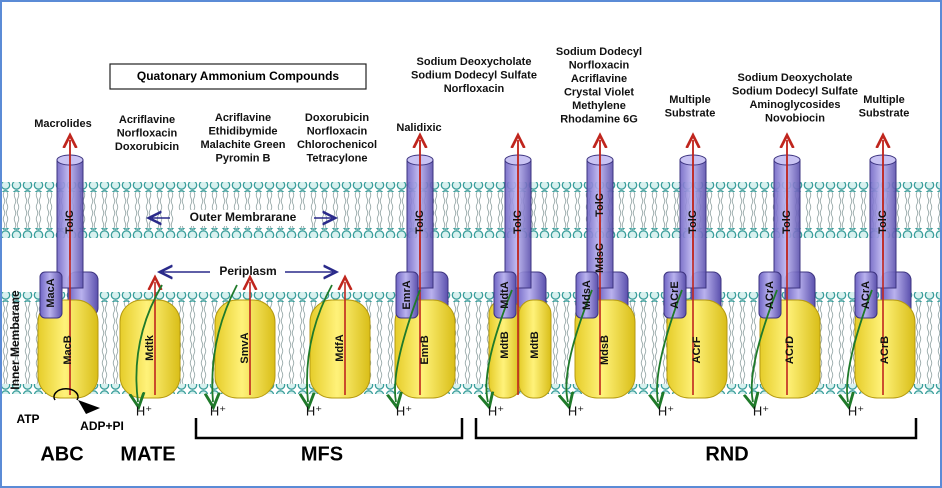 This screenshot has height=488, width=942. What do you see at coordinates (61, 454) in the screenshot?
I see `family-label: ABC` at bounding box center [61, 454].